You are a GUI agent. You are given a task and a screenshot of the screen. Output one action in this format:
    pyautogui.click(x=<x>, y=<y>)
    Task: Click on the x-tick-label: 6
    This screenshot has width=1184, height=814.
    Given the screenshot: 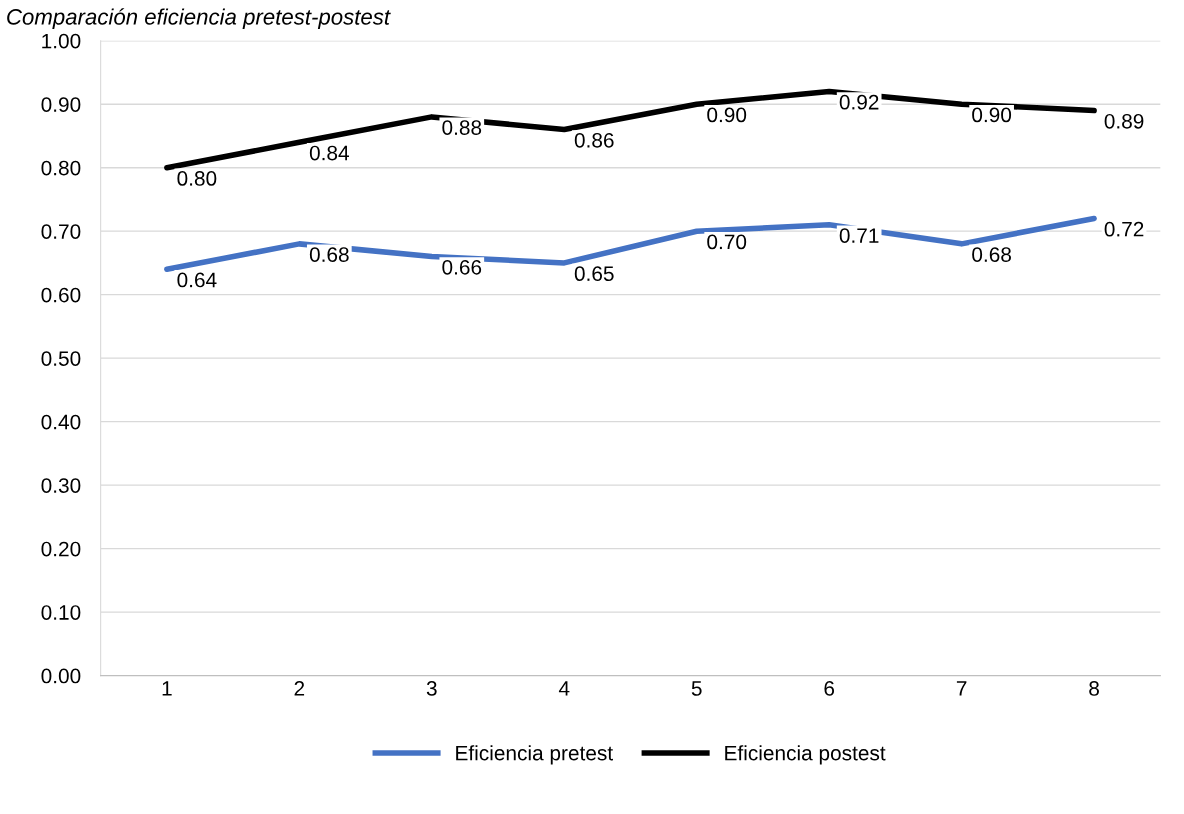 What is the action you would take?
    pyautogui.click(x=829, y=688)
    